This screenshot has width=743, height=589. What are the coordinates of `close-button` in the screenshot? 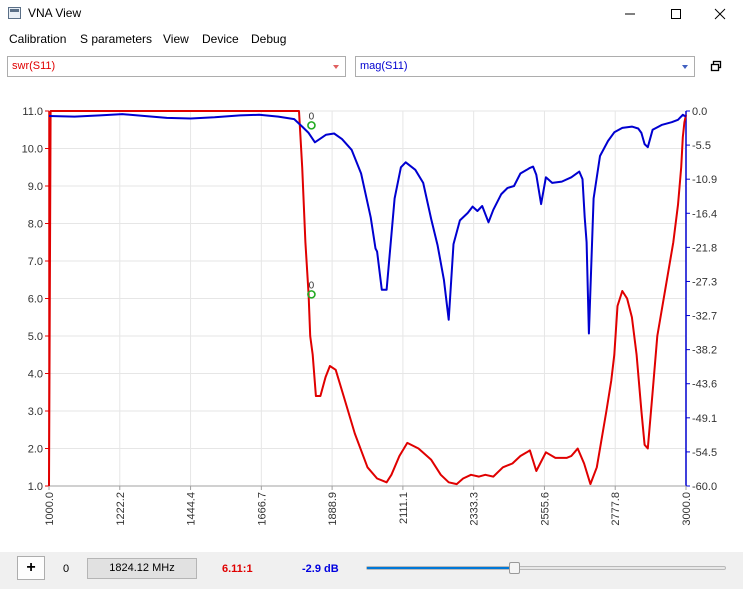 It's located at (720, 14).